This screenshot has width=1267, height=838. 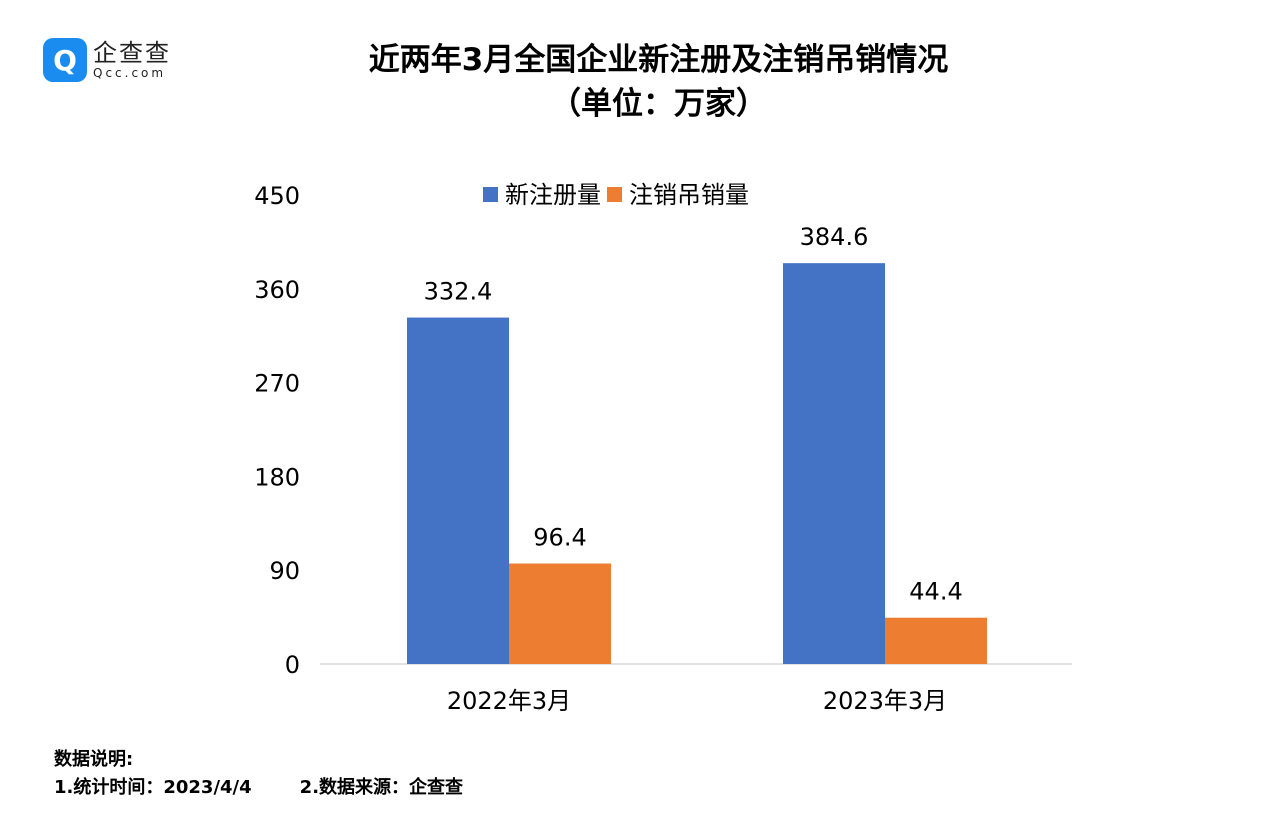 What do you see at coordinates (132, 53) in the screenshot?
I see `logo-name: 企查查` at bounding box center [132, 53].